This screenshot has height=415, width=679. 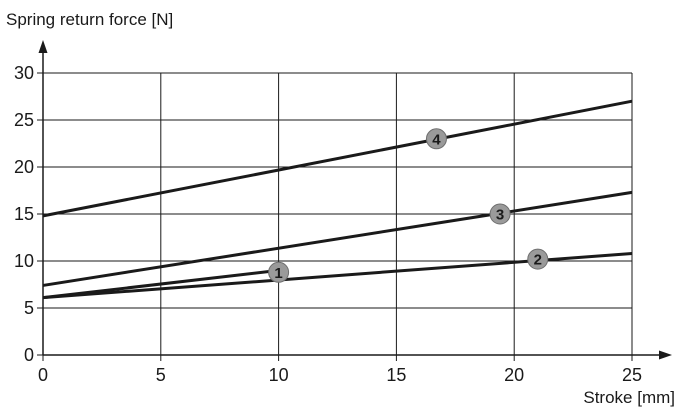 What do you see at coordinates (89, 19) in the screenshot?
I see `y-axis-label: Spring return force [N]` at bounding box center [89, 19].